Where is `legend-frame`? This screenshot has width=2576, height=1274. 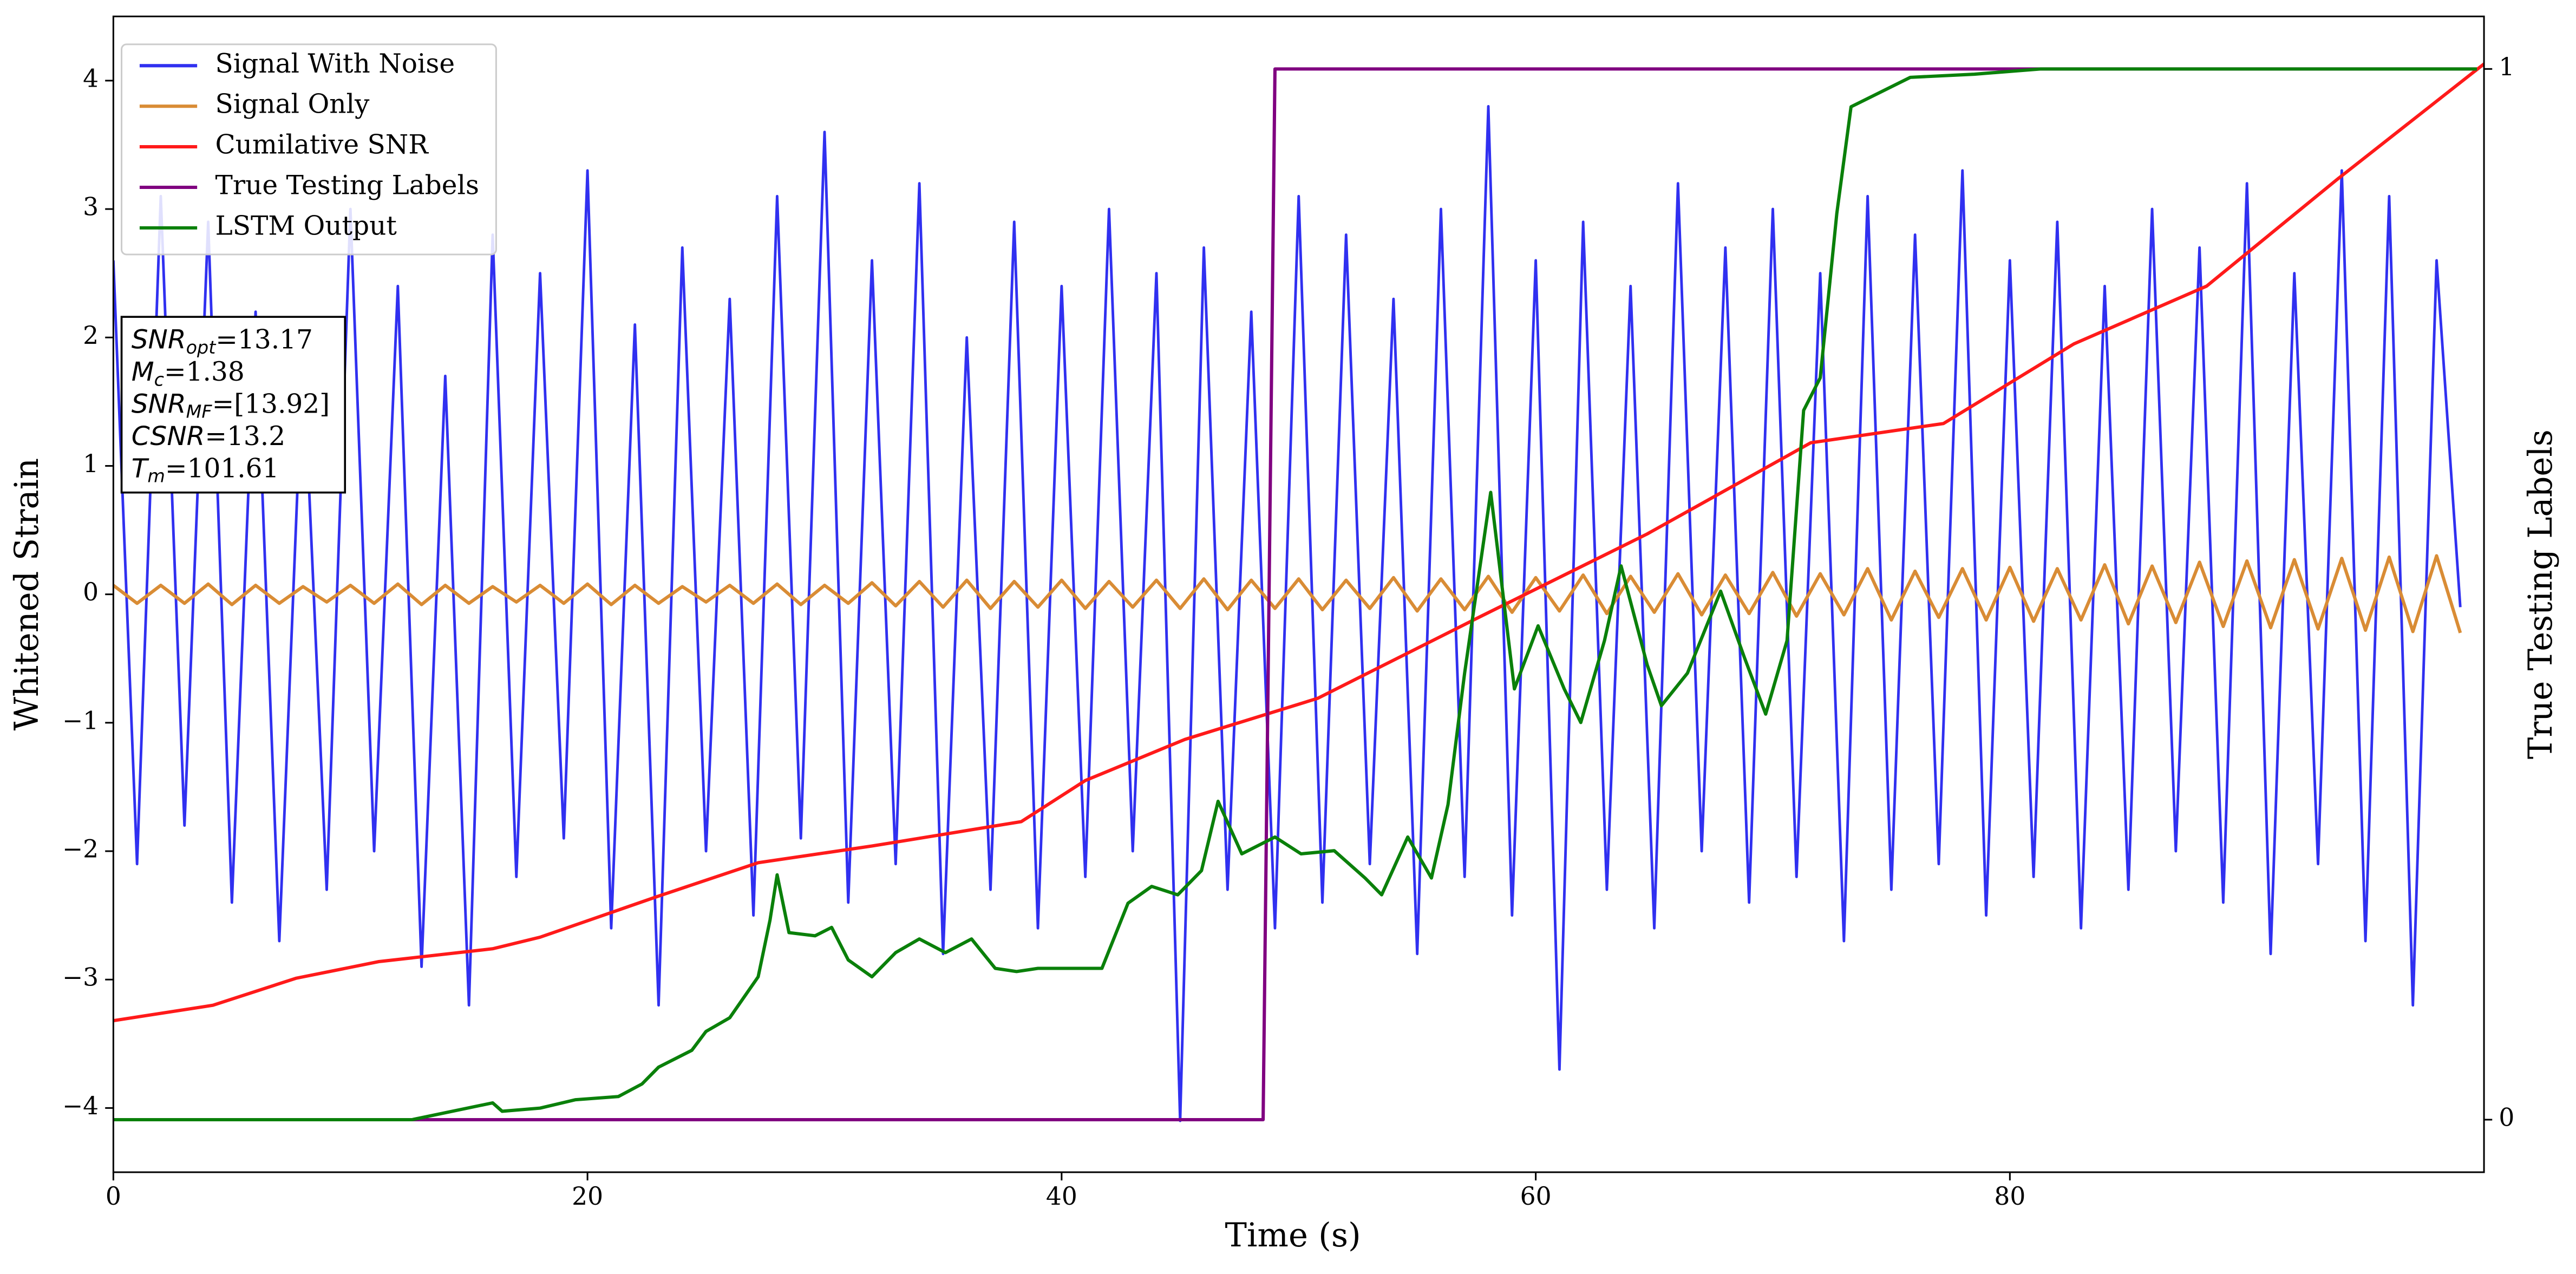 legend-frame is located at coordinates (309, 149).